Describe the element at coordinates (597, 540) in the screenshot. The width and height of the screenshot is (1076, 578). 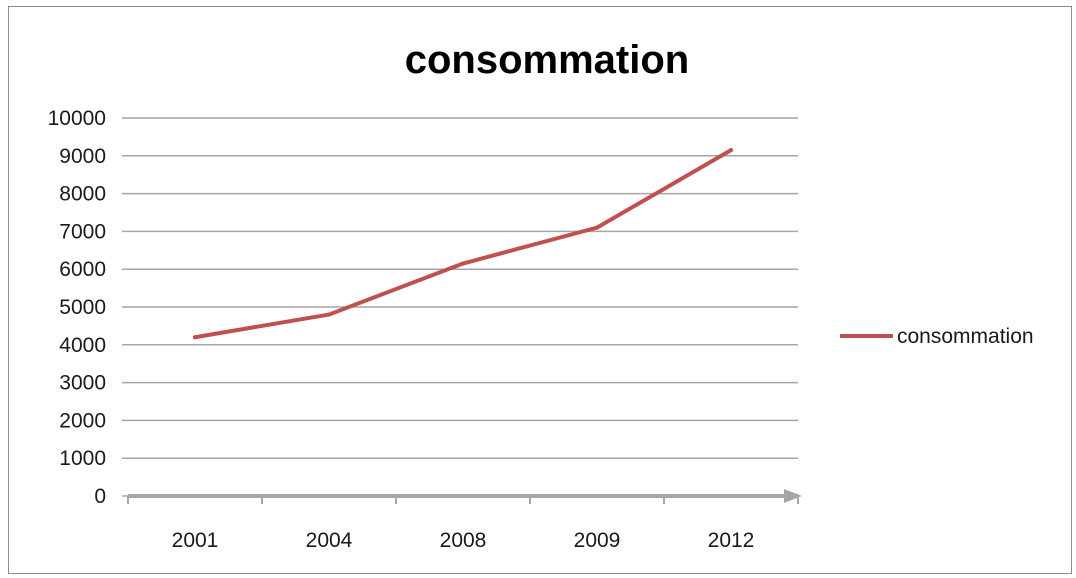
I see `x-tick-label: 2009` at that location.